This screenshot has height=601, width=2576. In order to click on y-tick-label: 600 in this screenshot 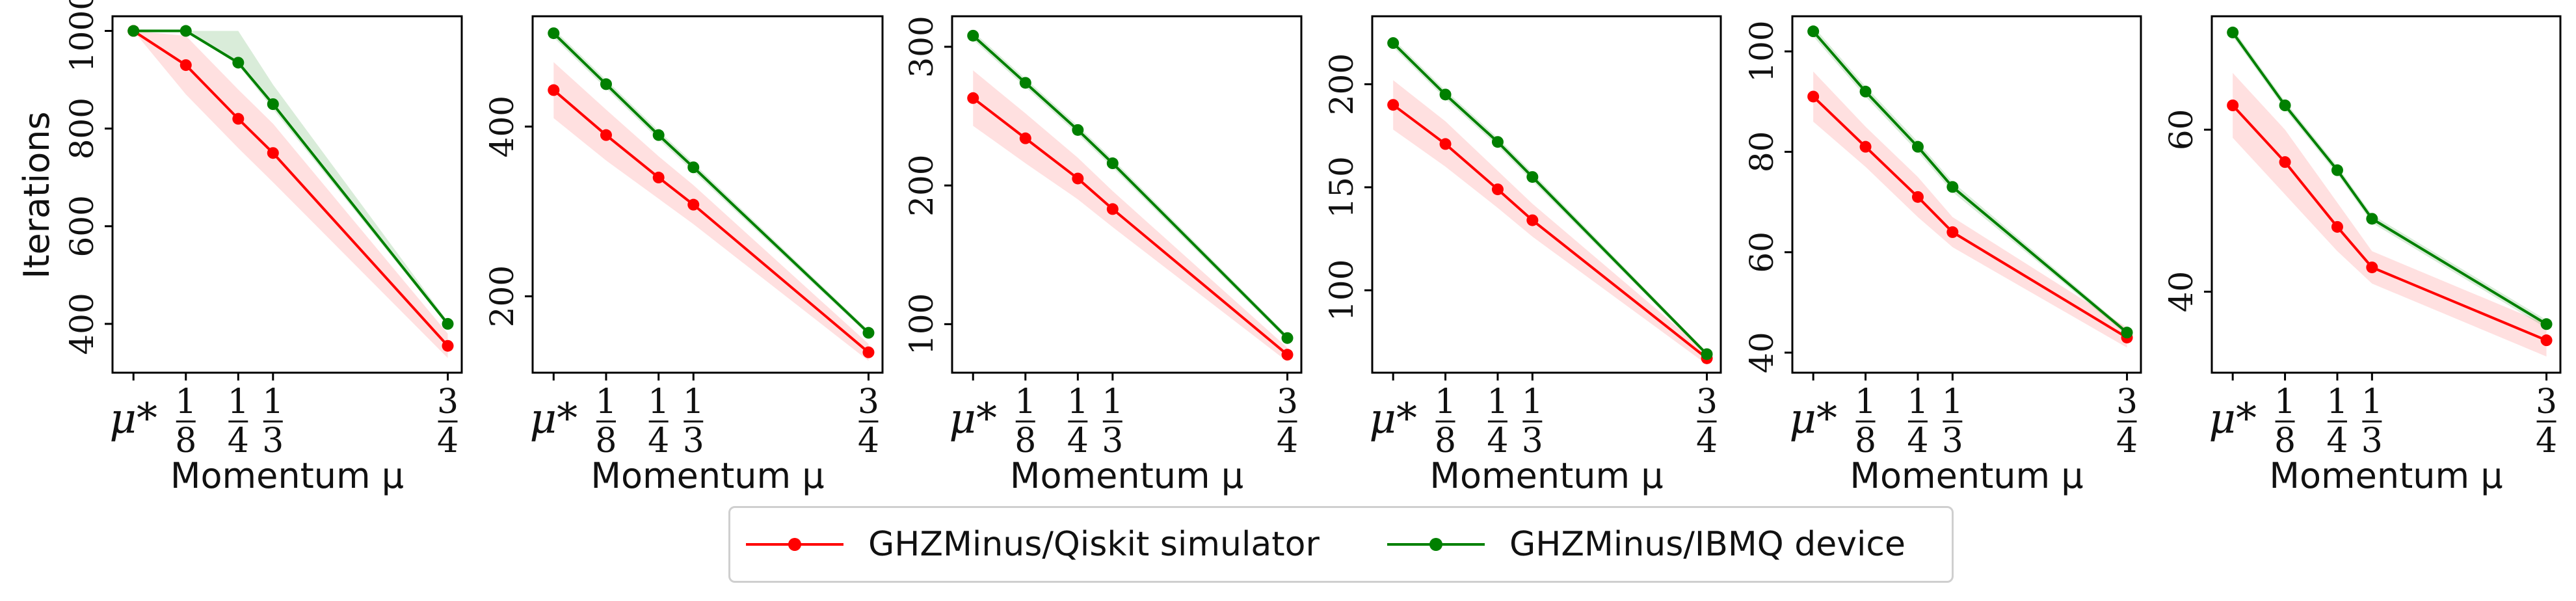, I will do `click(82, 226)`.